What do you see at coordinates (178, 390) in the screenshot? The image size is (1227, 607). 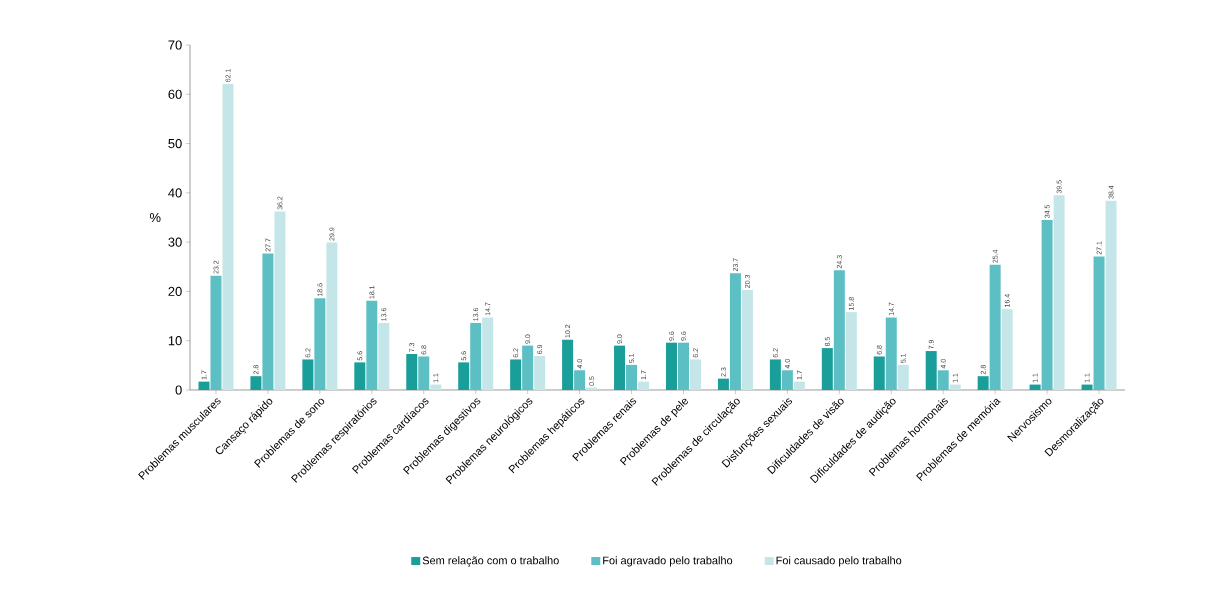 I see `y-tick-label: 0` at bounding box center [178, 390].